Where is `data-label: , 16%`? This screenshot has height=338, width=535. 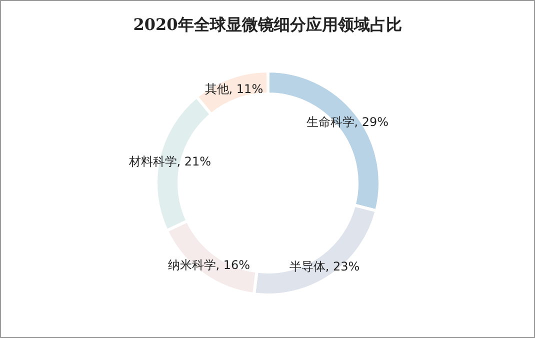 data-label: , 16% is located at coordinates (233, 265).